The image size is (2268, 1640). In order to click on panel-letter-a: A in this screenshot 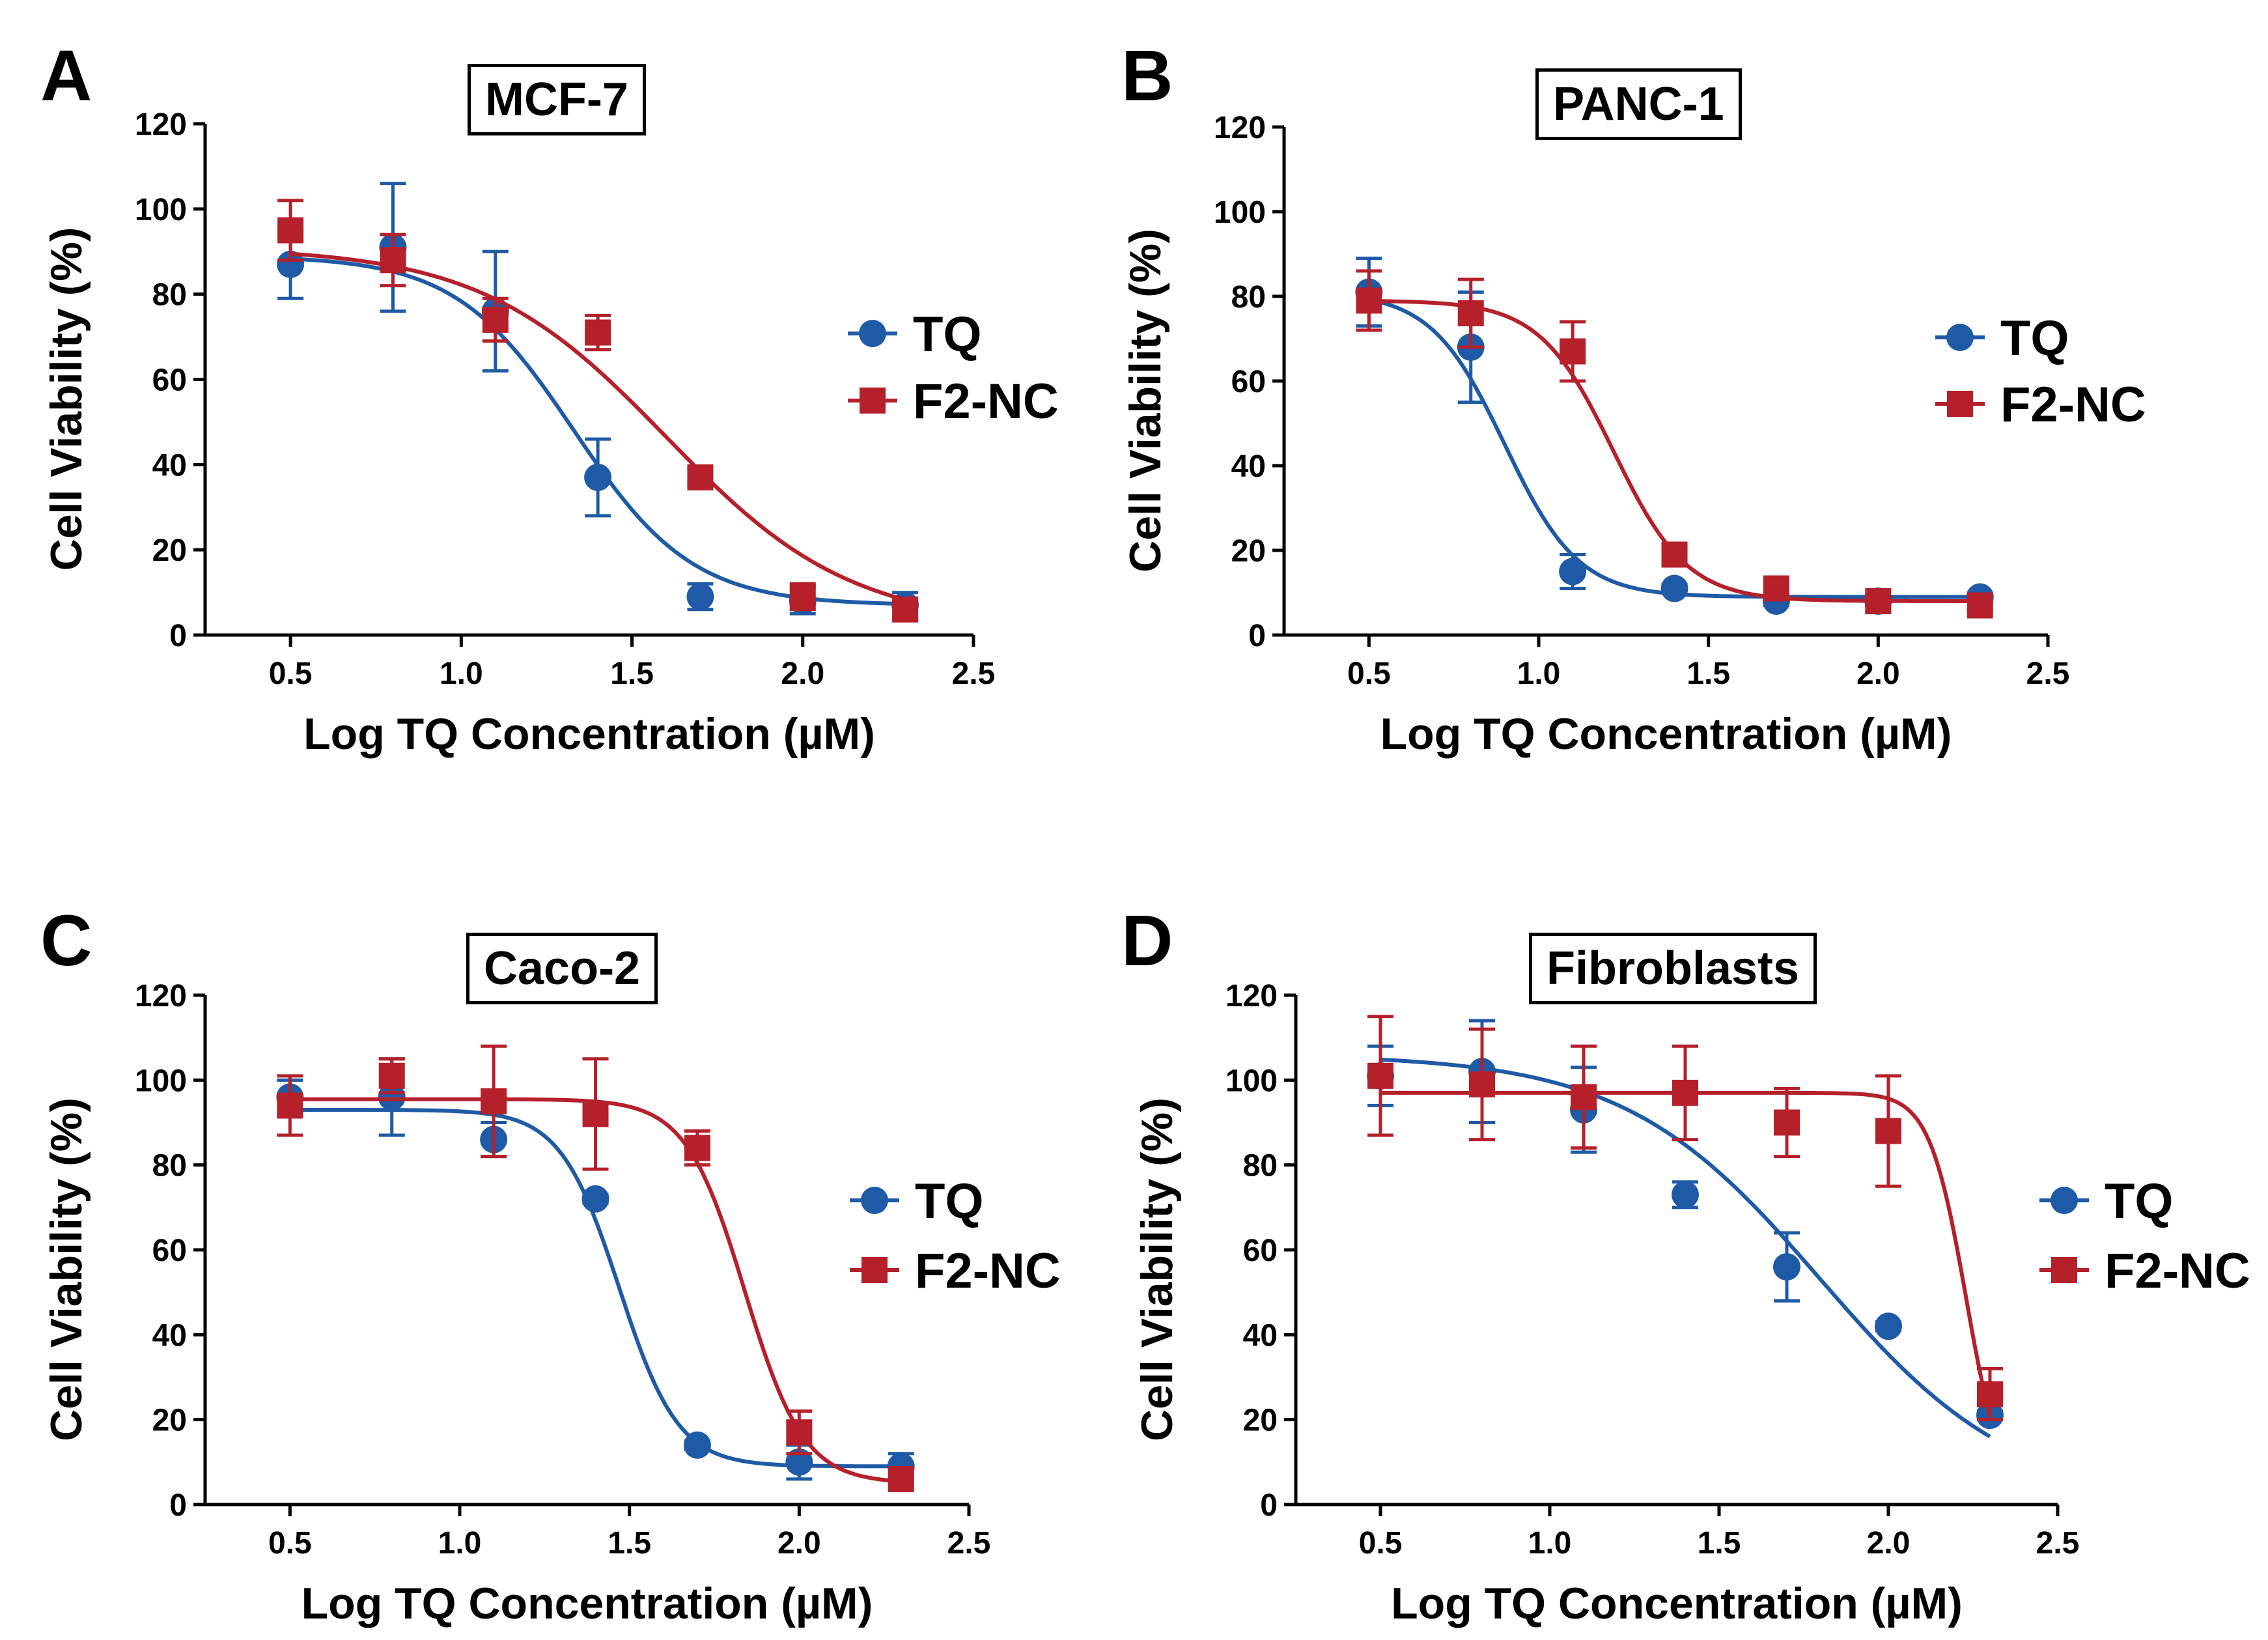, I will do `click(66, 76)`.